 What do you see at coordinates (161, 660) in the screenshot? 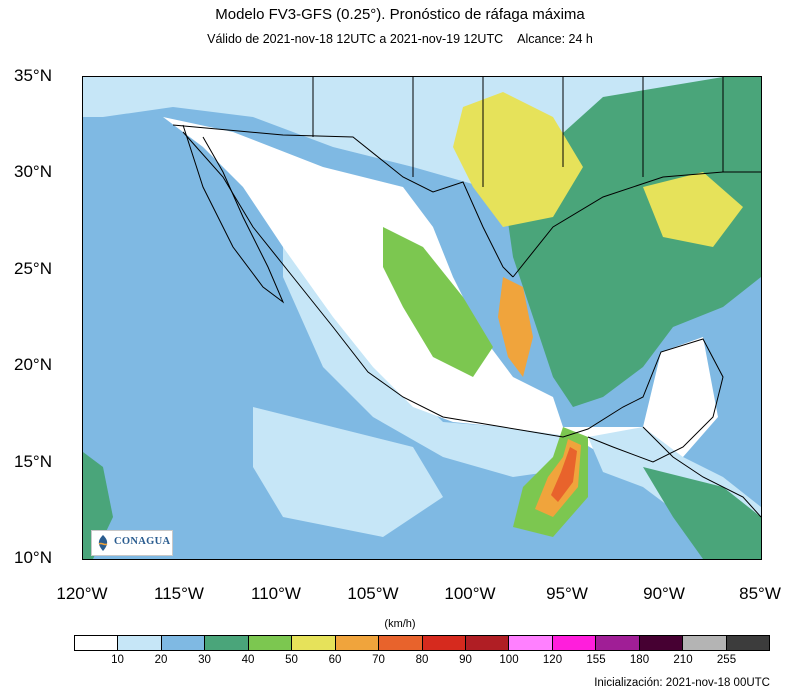
I see `colorbar-tick-label: 20` at bounding box center [161, 660].